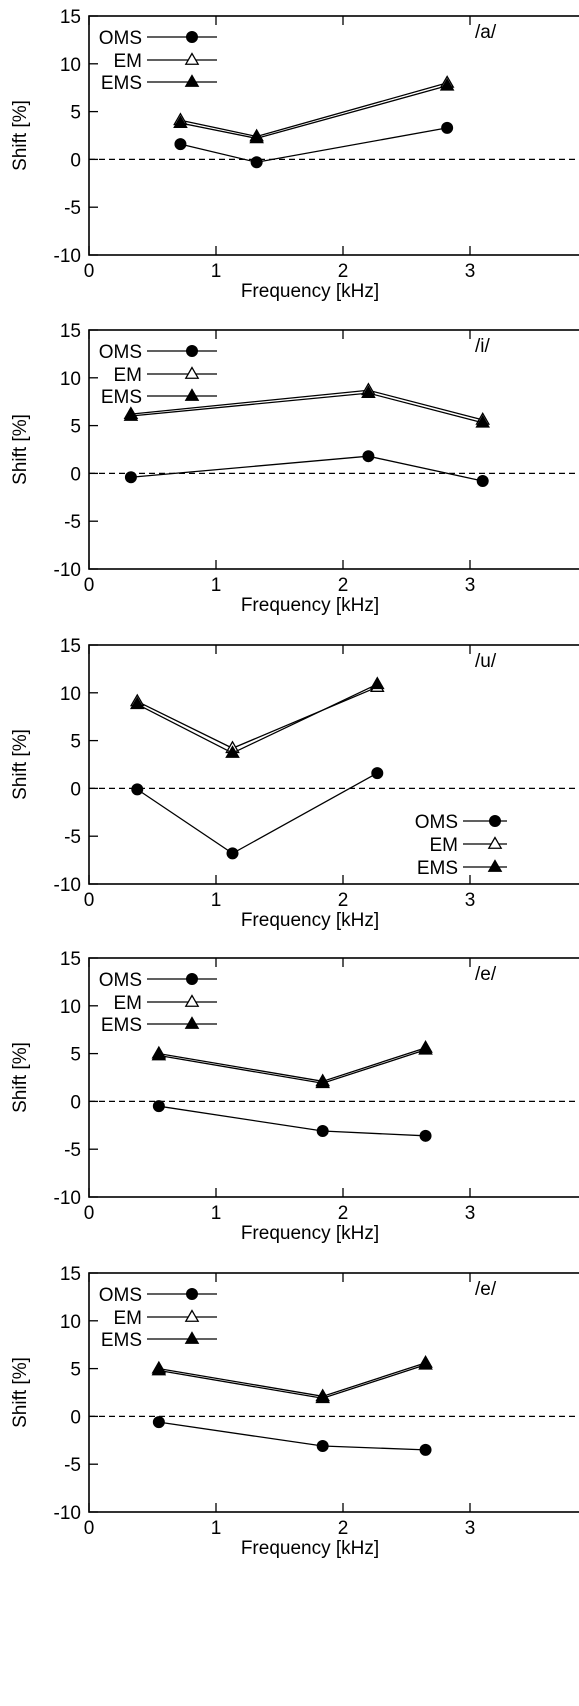 The image size is (579, 1706). I want to click on vowel-label: /e/, so click(486, 974).